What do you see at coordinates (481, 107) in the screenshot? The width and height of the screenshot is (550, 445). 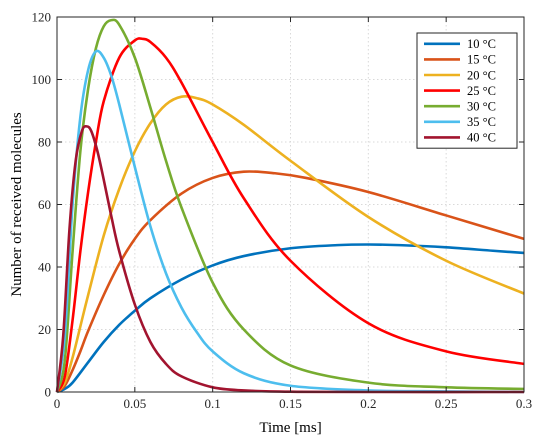 I see `legend-entry-label: 30 °C` at bounding box center [481, 107].